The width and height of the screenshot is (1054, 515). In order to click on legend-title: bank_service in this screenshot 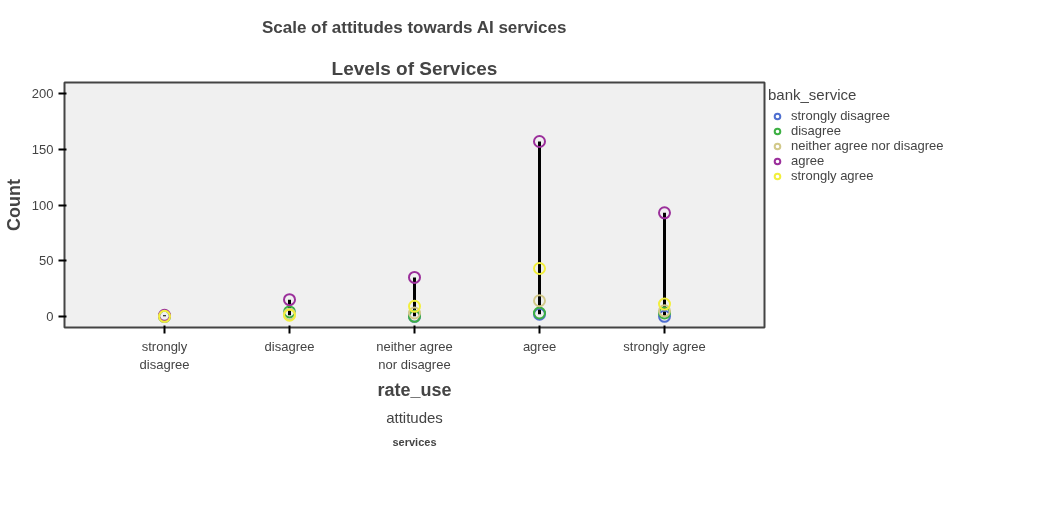, I will do `click(813, 94)`.